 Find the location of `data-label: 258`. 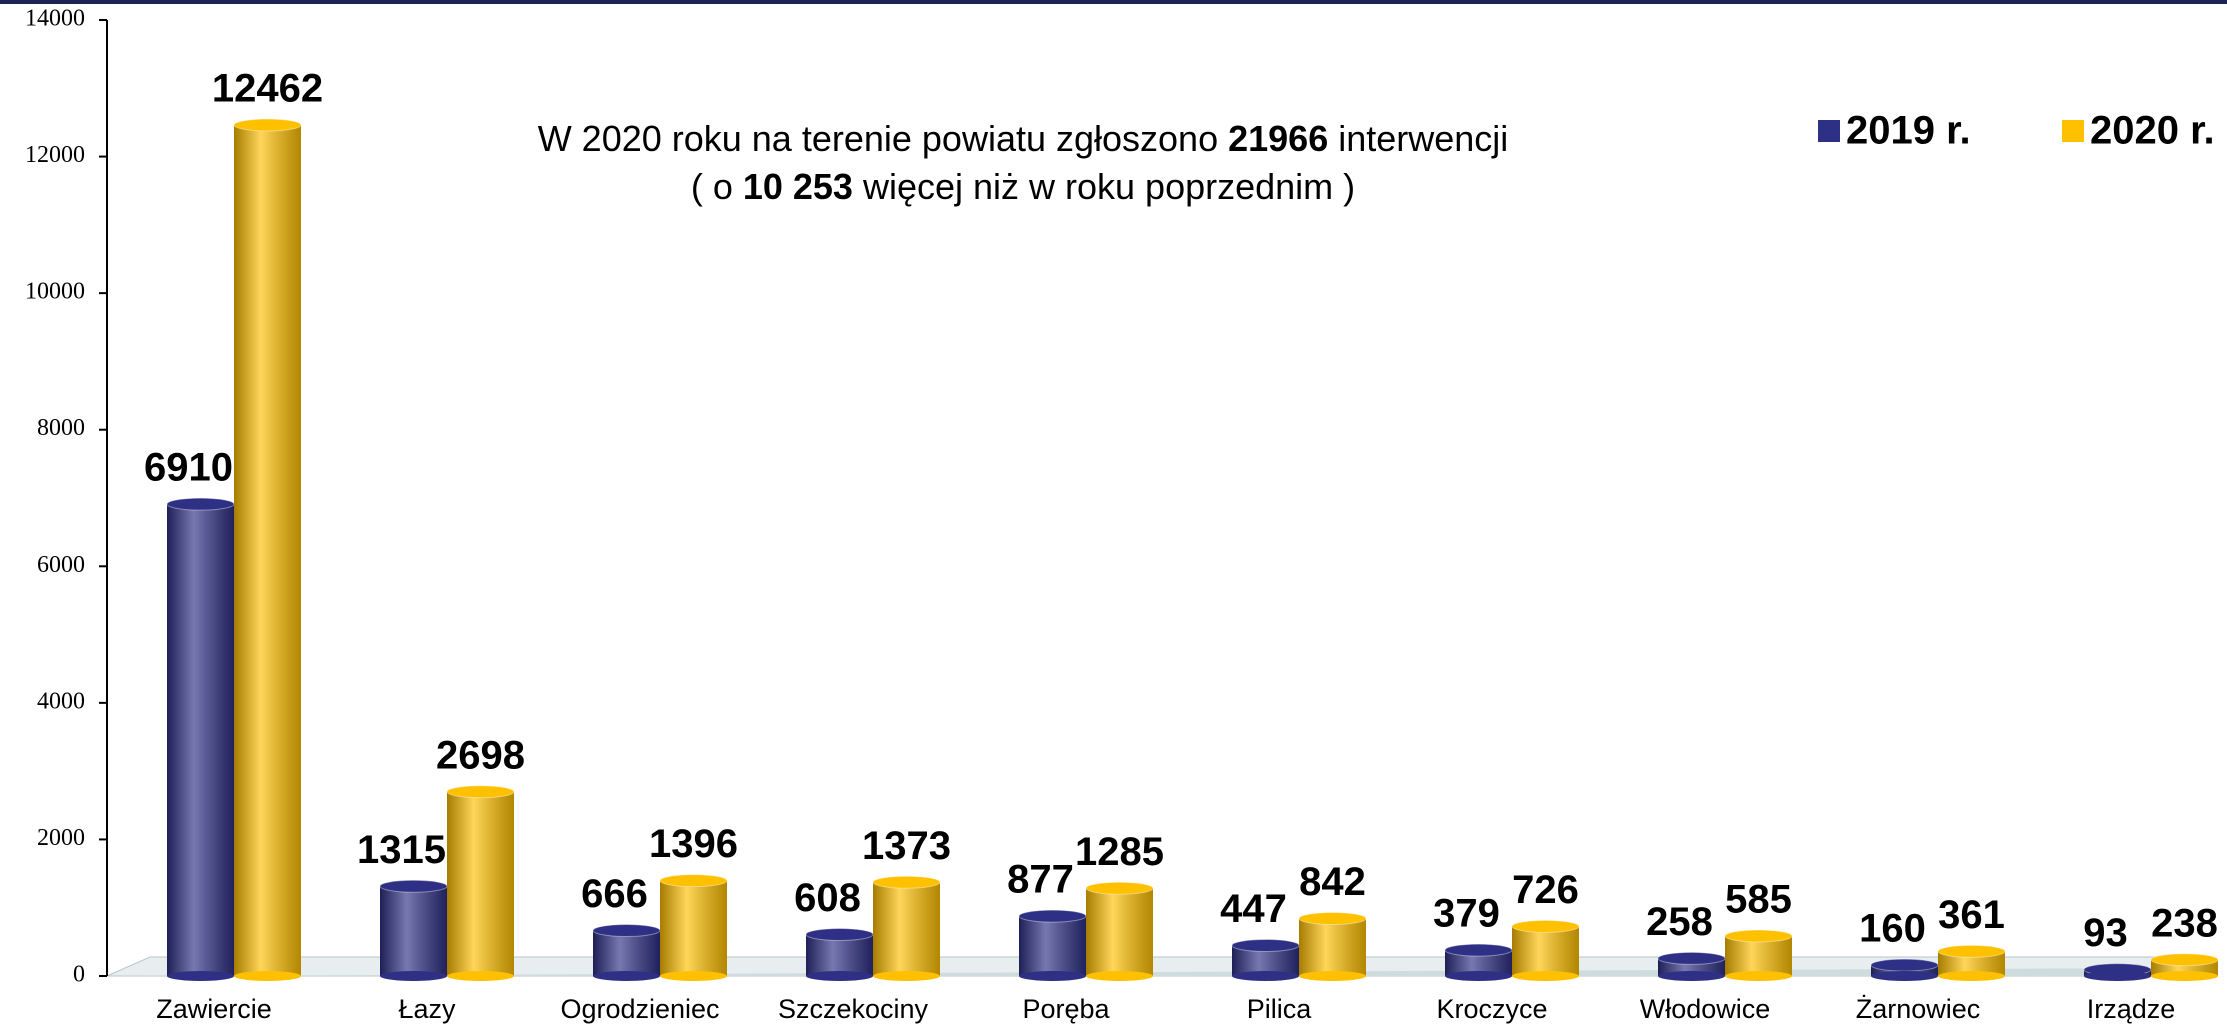

data-label: 258 is located at coordinates (1679, 922).